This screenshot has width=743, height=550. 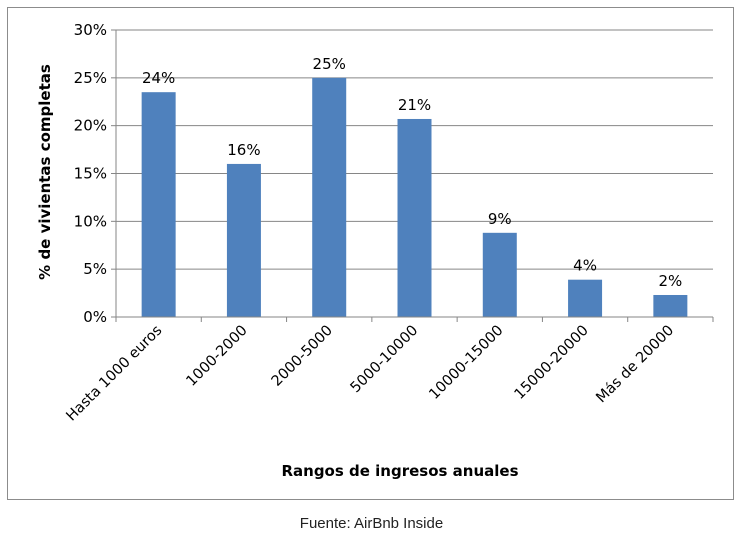 I want to click on x-tick-label: Hasta 1000 euros, so click(x=114, y=374).